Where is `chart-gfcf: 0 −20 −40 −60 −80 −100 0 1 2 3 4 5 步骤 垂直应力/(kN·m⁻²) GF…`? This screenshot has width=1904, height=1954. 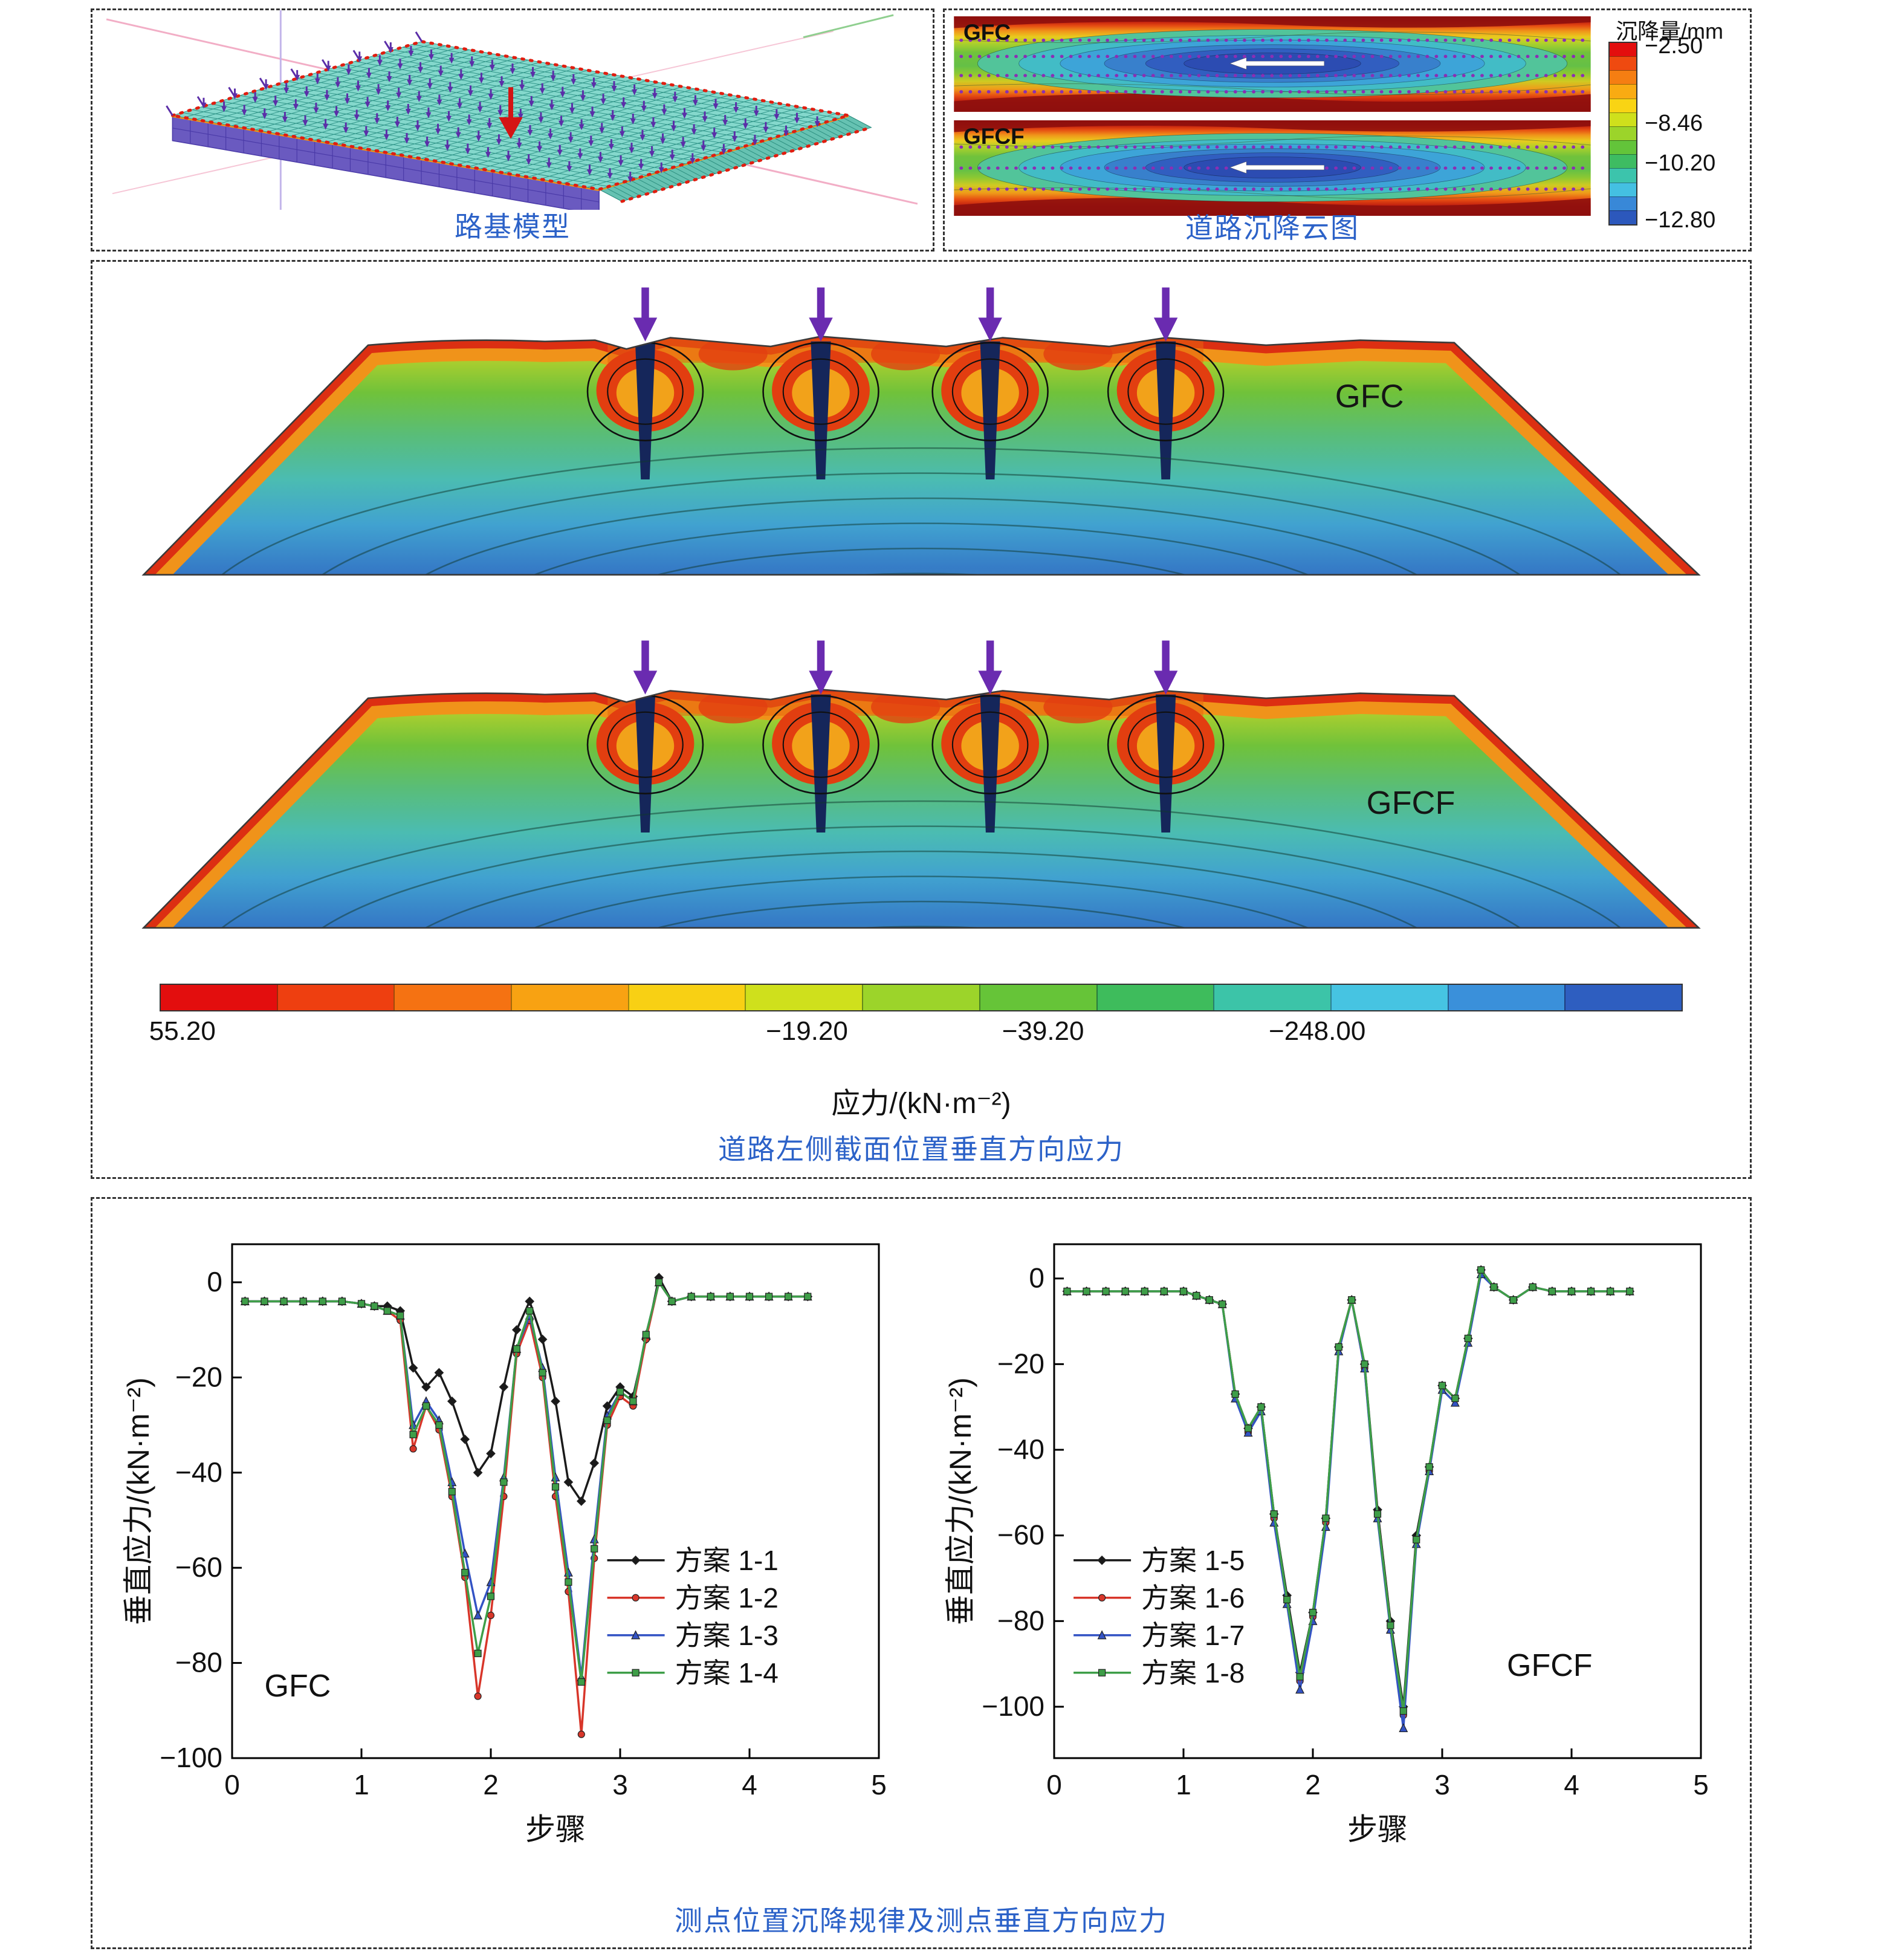
chart-gfcf: 0 −20 −40 −60 −80 −100 0 1 2 3 4 5 步骤 垂直应力/(kN·m⁻²) GF… is located at coordinates (1326, 1544).